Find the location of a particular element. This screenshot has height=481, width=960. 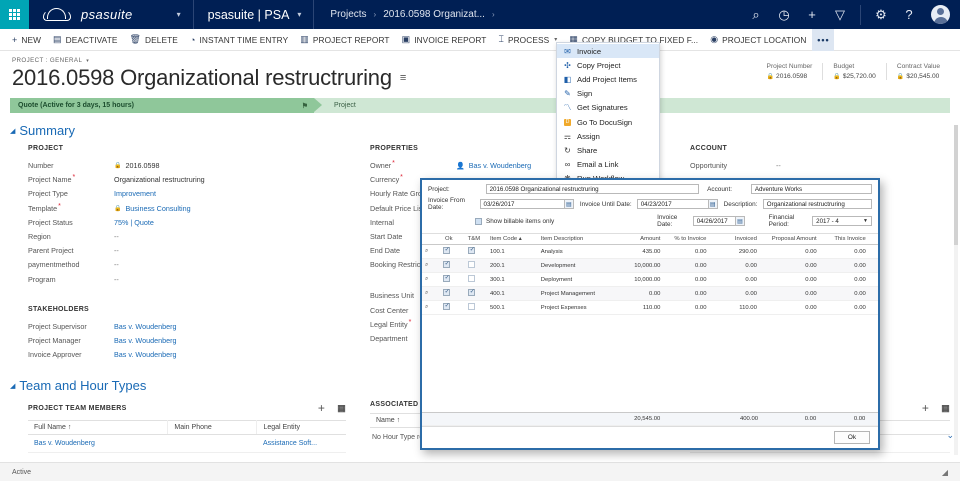

col-this-invoice: This Invoice is located at coordinates (844, 239).